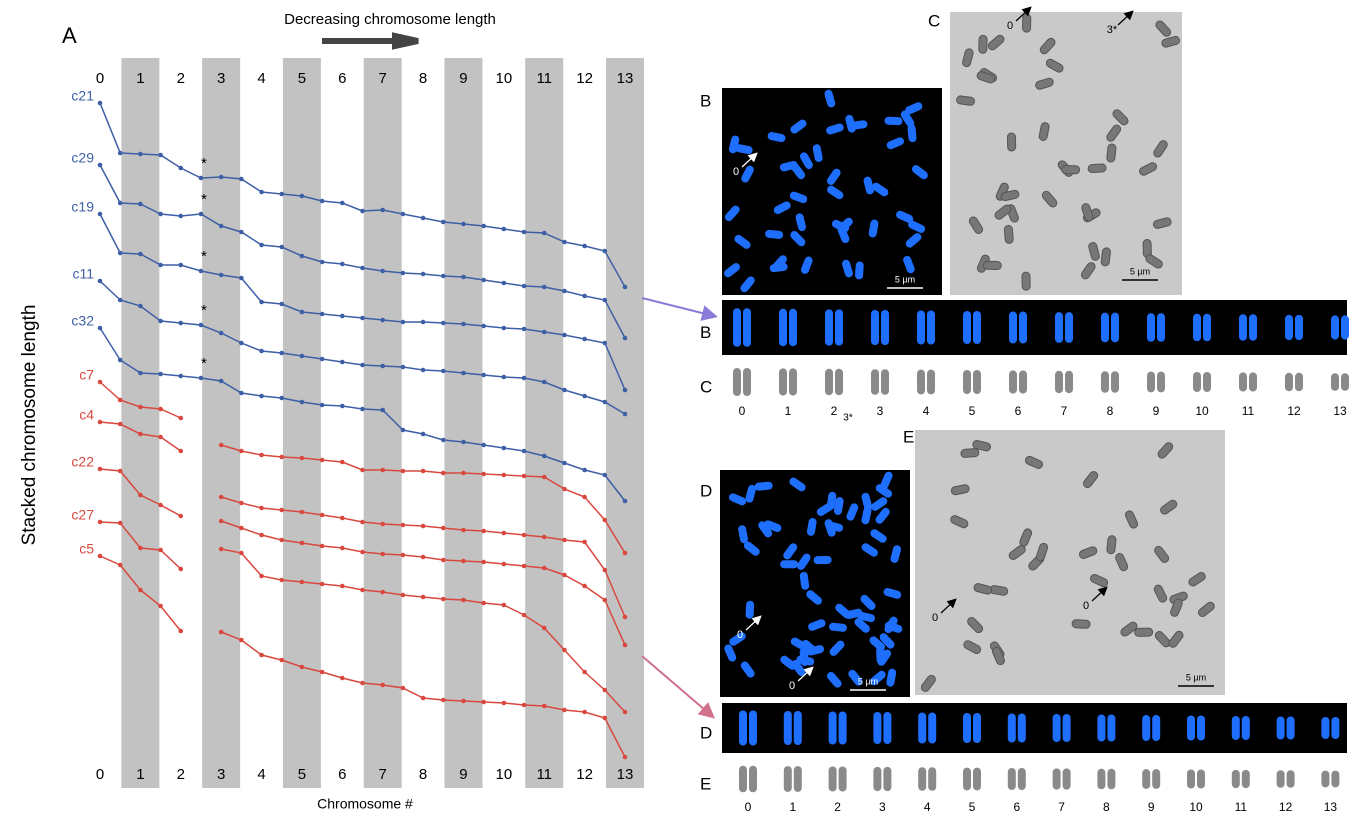  I want to click on arrow, so click(749, 160).